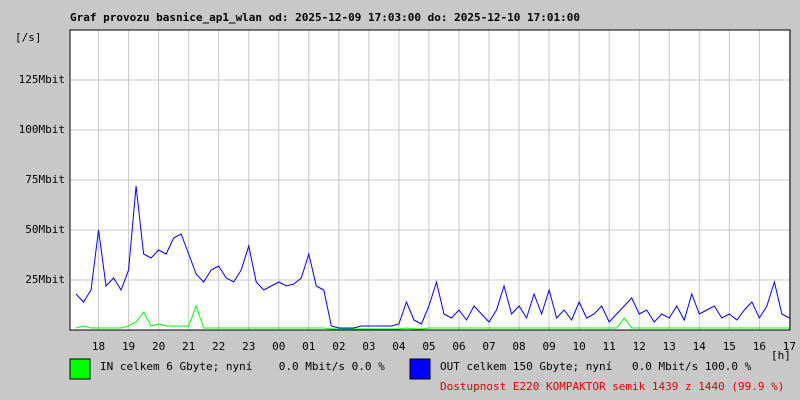  I want to click on y-tick-label: 50Mbit, so click(45, 229).